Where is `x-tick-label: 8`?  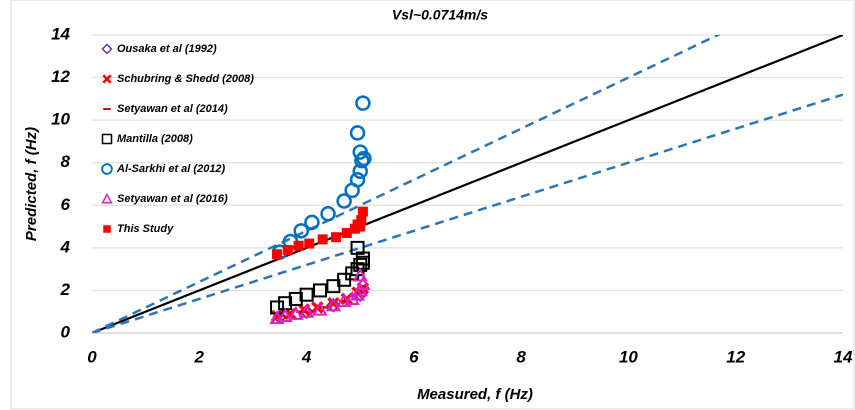
x-tick-label: 8 is located at coordinates (521, 356).